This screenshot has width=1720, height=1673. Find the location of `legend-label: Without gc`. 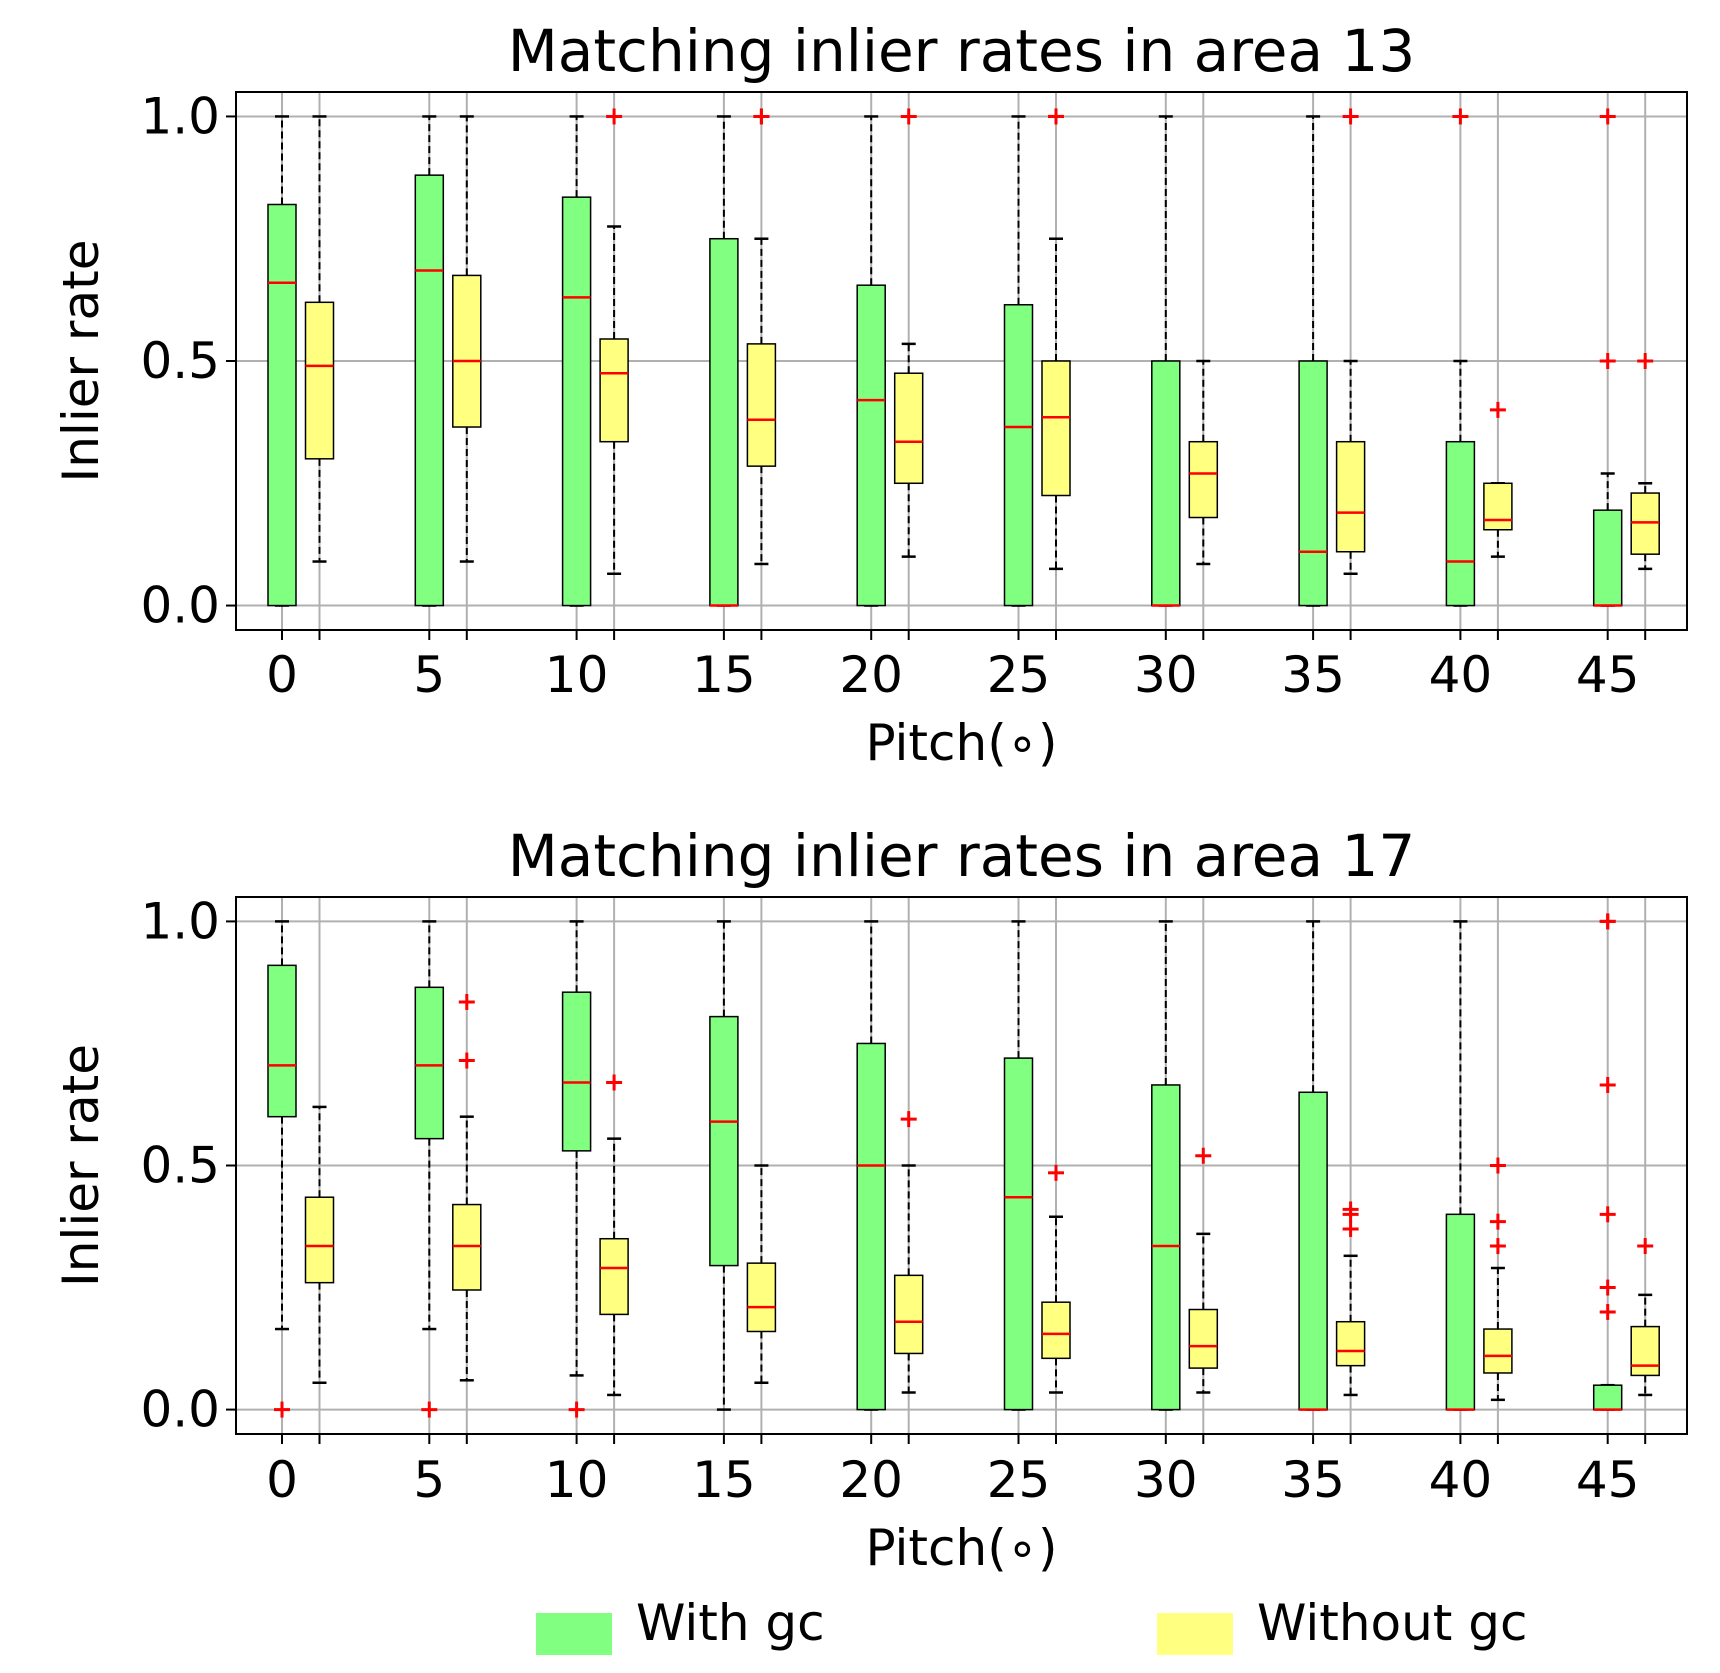

legend-label: Without gc is located at coordinates (1392, 1623).